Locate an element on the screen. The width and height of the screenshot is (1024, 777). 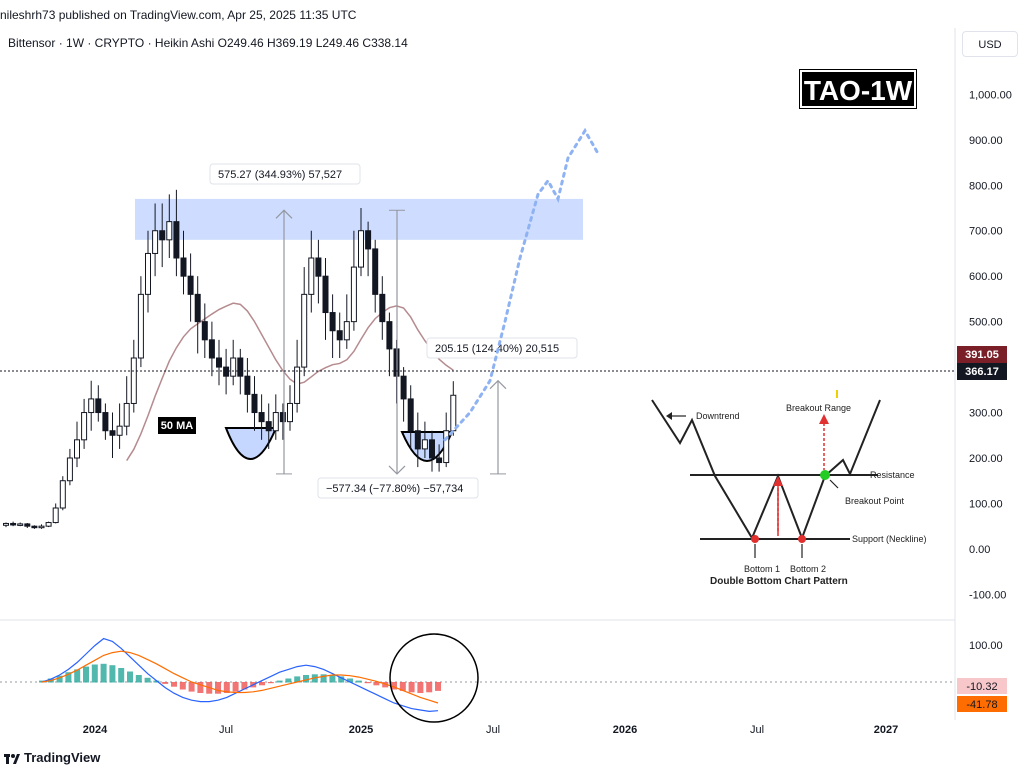
pattern-line is located at coordinates (766, 470).